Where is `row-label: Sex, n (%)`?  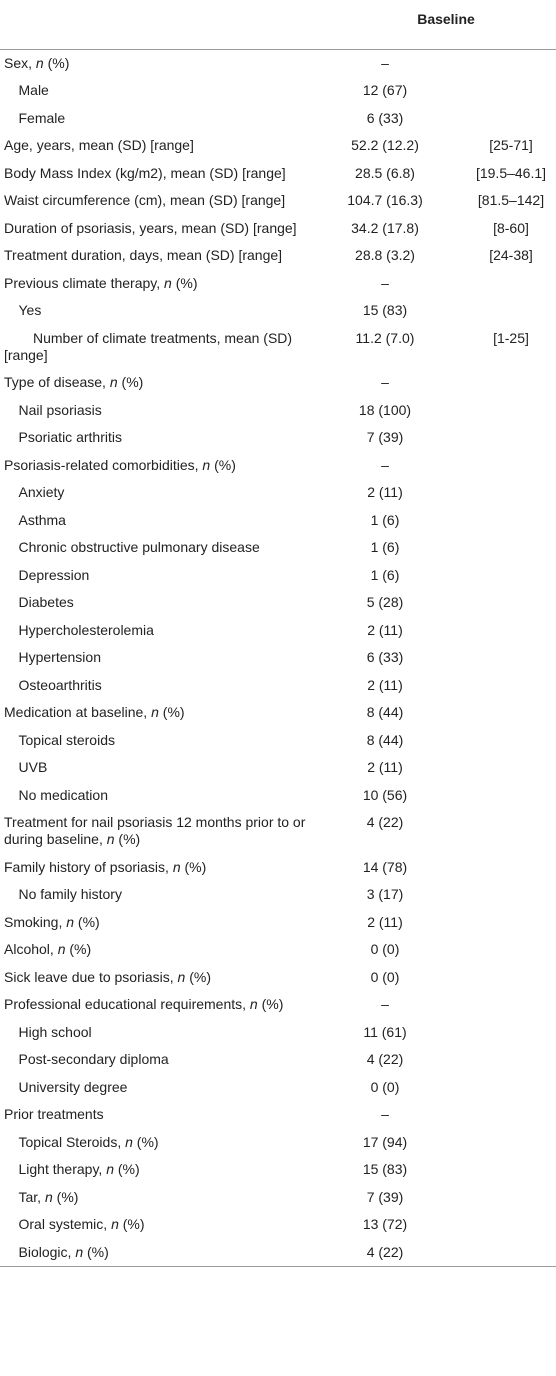
row-label: Sex, n (%) is located at coordinates (37, 62).